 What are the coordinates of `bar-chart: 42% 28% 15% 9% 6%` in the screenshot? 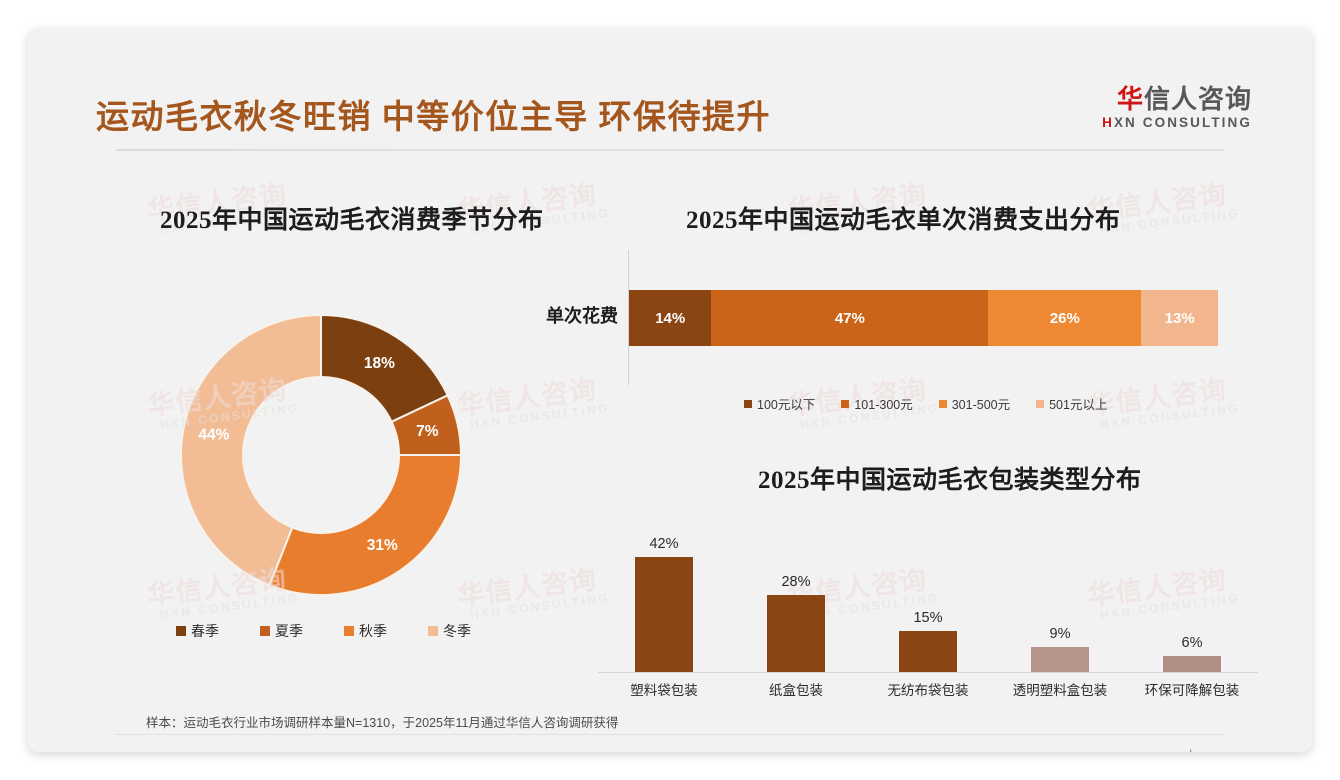 It's located at (928, 593).